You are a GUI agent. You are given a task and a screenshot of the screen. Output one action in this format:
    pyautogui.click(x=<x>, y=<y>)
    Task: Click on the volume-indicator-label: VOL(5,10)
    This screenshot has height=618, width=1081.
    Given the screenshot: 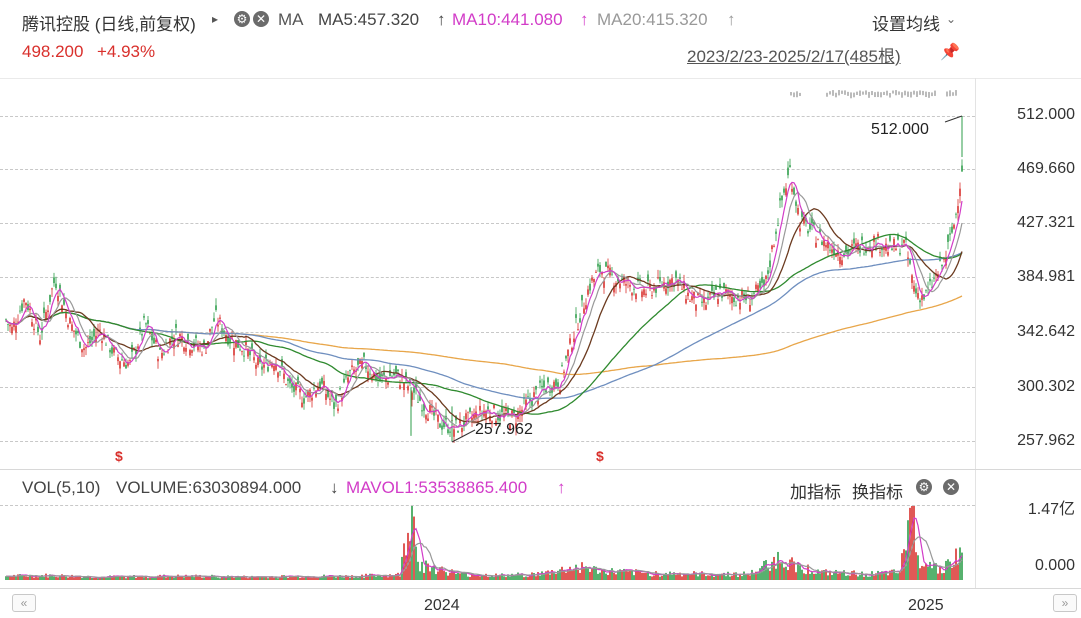 What is the action you would take?
    pyautogui.click(x=61, y=487)
    